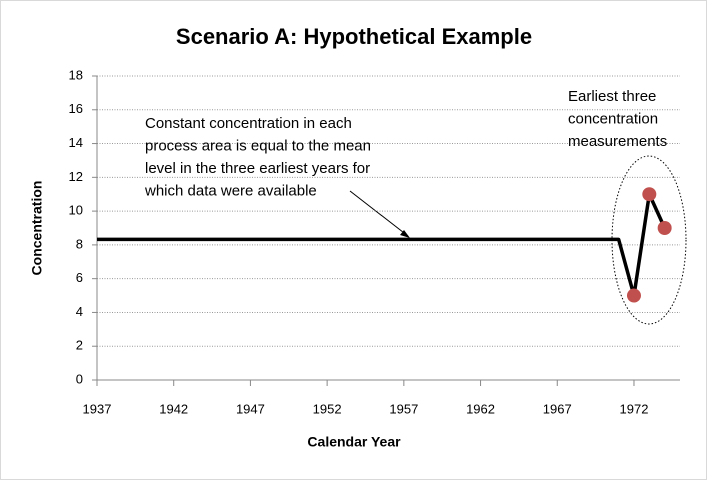 Image resolution: width=708 pixels, height=486 pixels. Describe the element at coordinates (612, 96) in the screenshot. I see `annotation-text: Earliest three` at that location.